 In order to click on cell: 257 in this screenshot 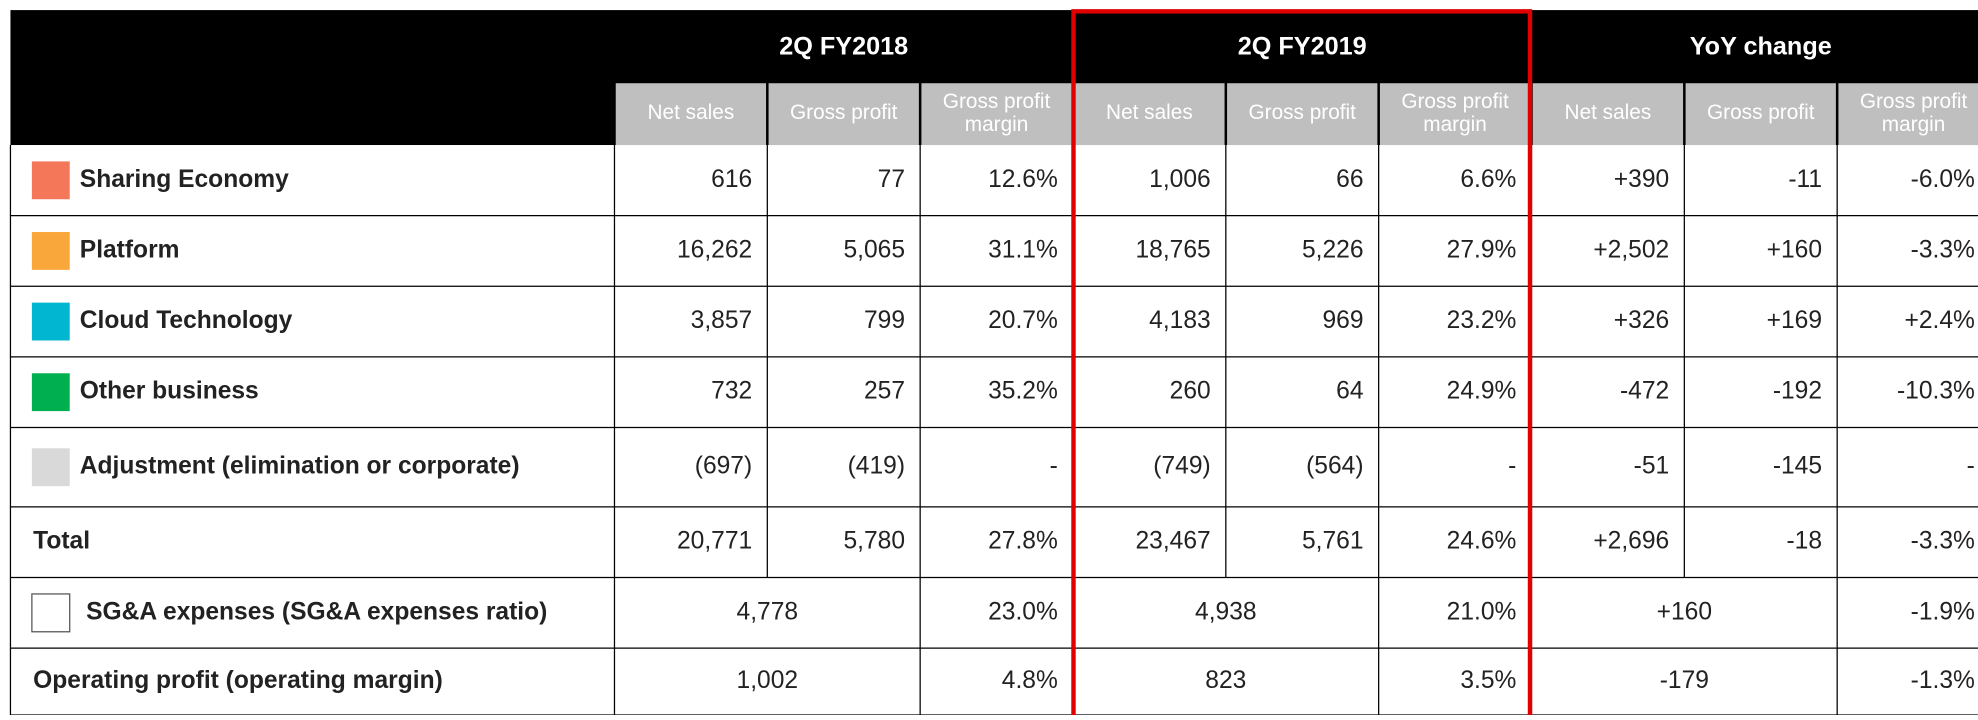, I will do `click(884, 391)`.